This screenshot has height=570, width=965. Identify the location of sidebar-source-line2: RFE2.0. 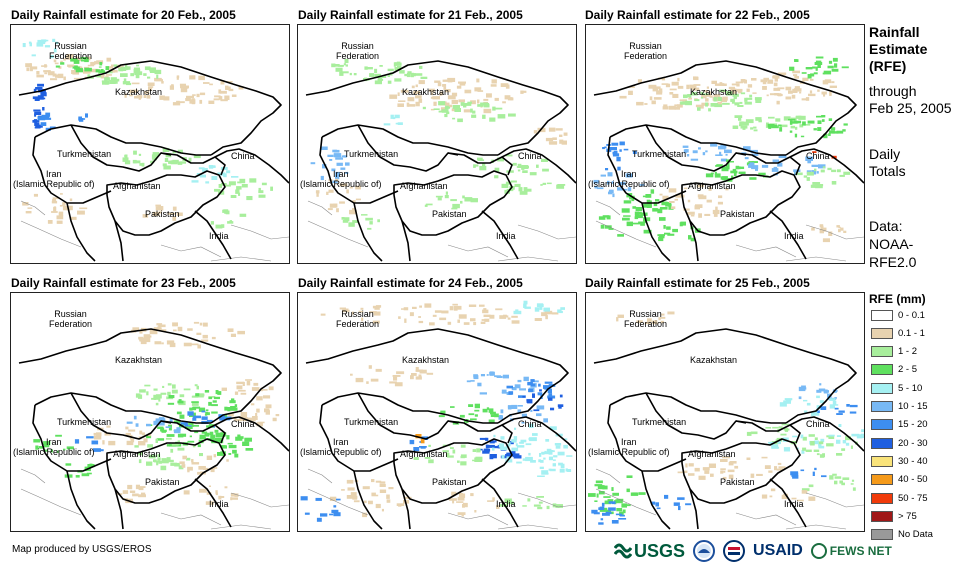
(893, 262).